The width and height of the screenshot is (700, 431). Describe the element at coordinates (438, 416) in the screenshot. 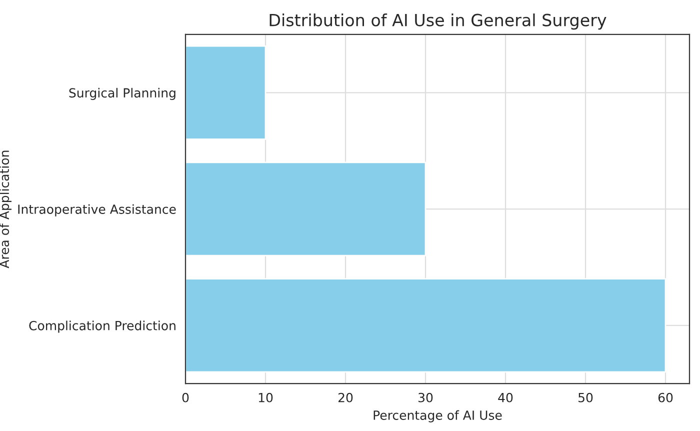

I see `x-axis-title: Percentage of AI Use` at that location.